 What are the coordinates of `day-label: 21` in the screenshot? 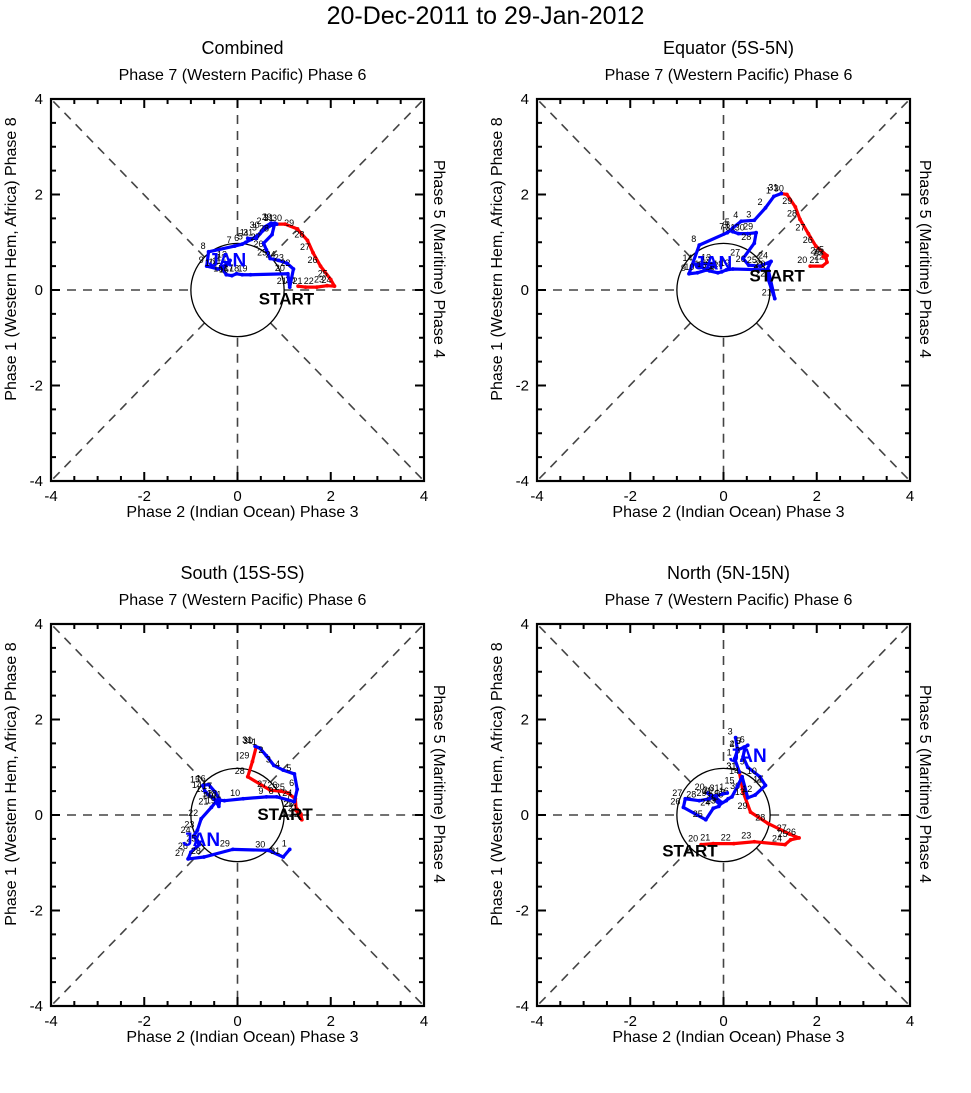 It's located at (767, 293).